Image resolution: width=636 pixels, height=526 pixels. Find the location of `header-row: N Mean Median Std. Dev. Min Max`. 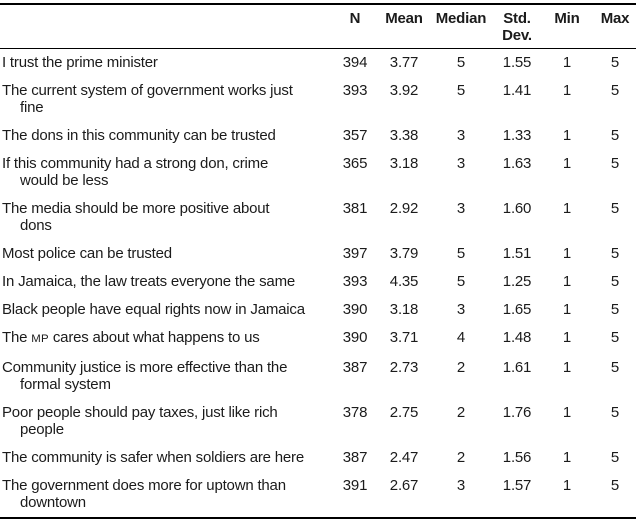

header-row: N Mean Median Std. Dev. Min Max is located at coordinates (318, 26).